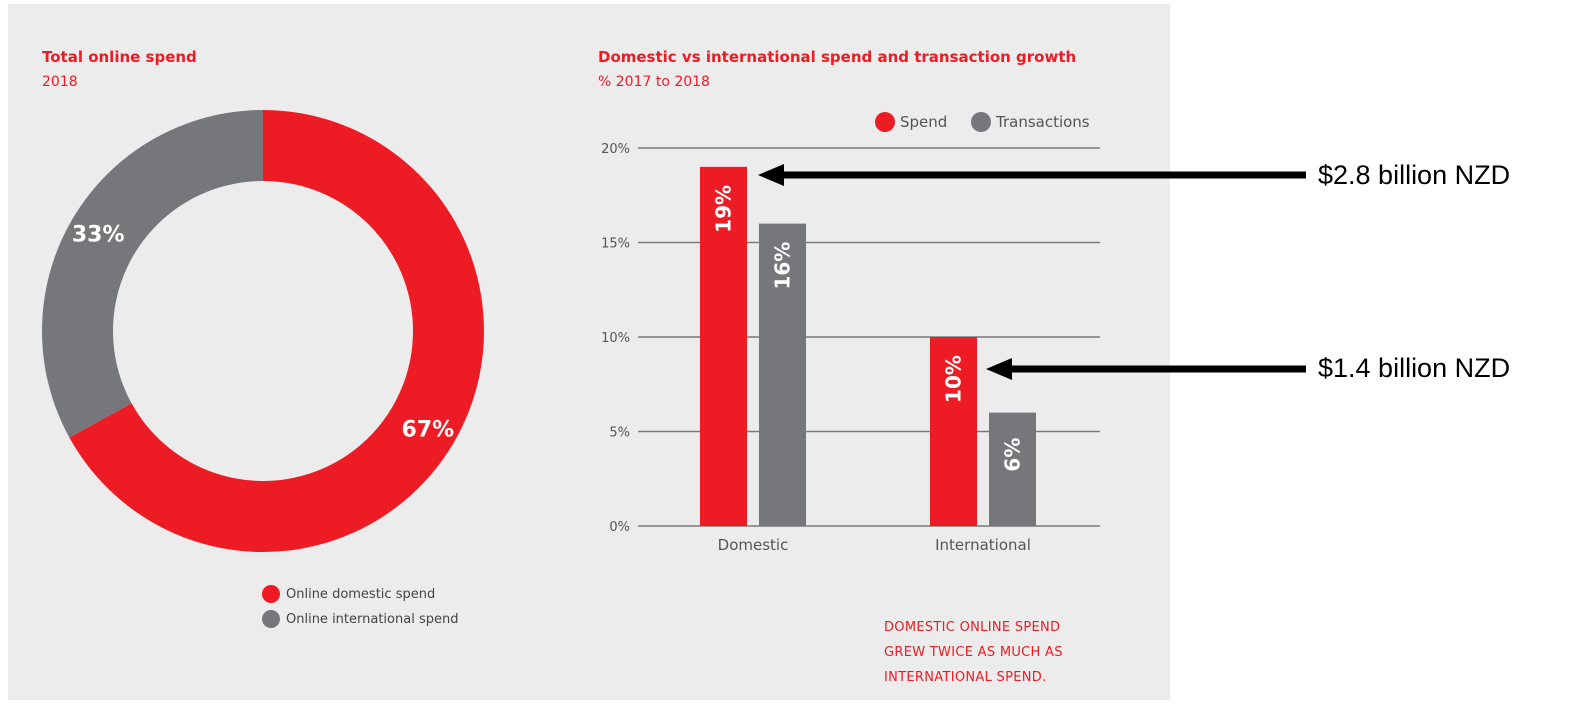 This screenshot has width=1575, height=705. Describe the element at coordinates (1042, 122) in the screenshot. I see `legend-label-transactions: Transactions` at that location.